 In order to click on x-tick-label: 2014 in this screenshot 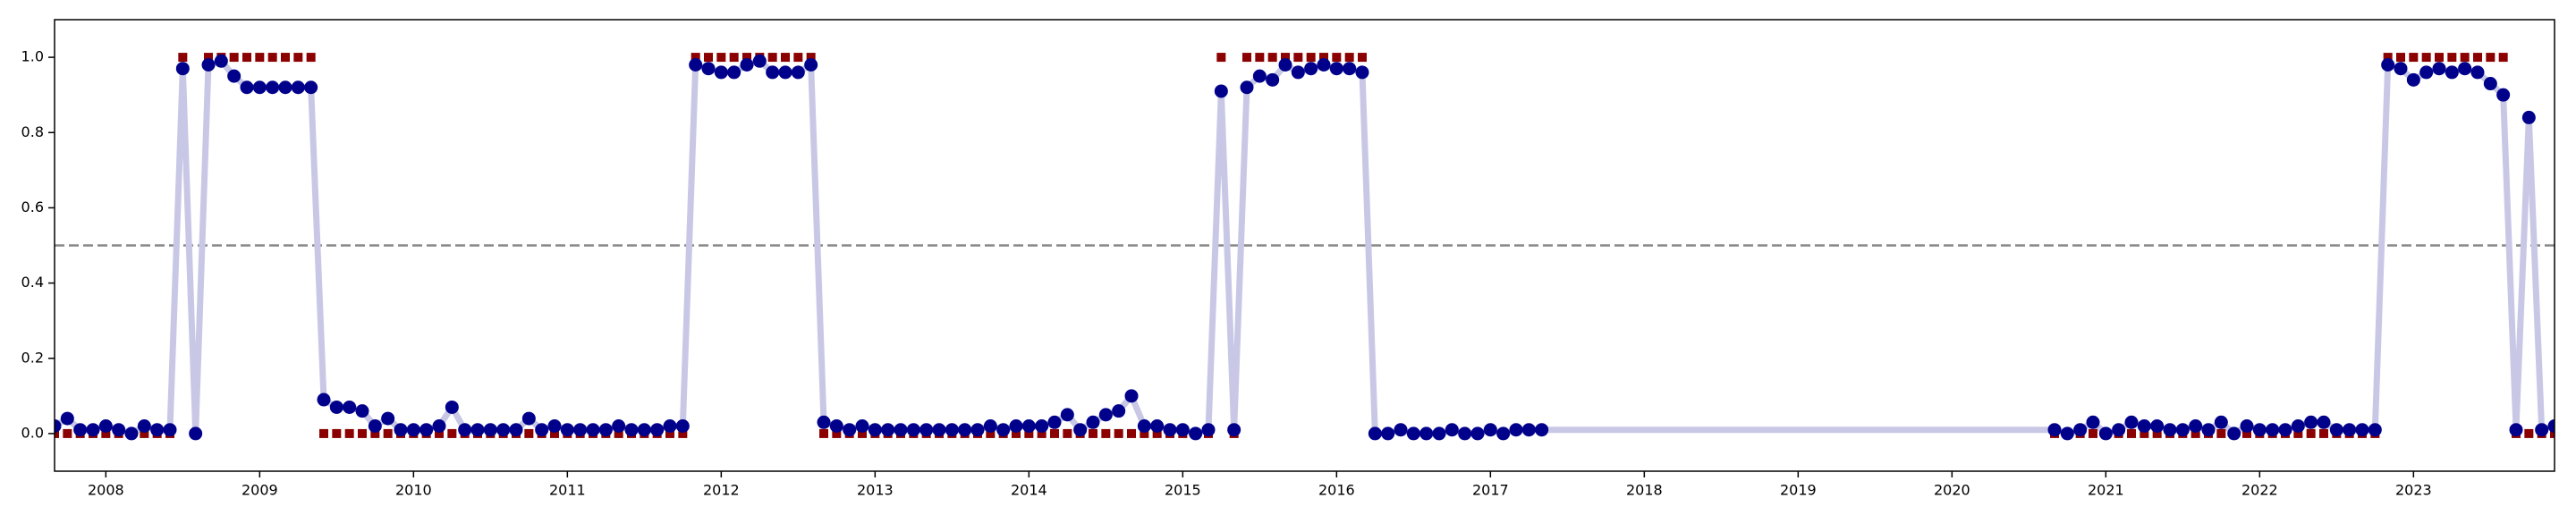, I will do `click(1029, 490)`.